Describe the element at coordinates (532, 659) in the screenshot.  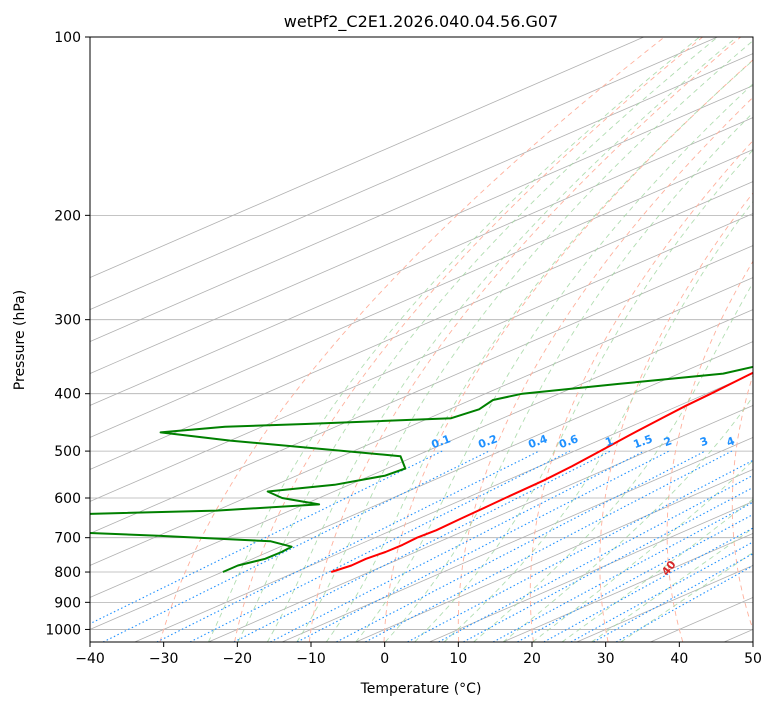
I see `x-tick-label: 20` at that location.